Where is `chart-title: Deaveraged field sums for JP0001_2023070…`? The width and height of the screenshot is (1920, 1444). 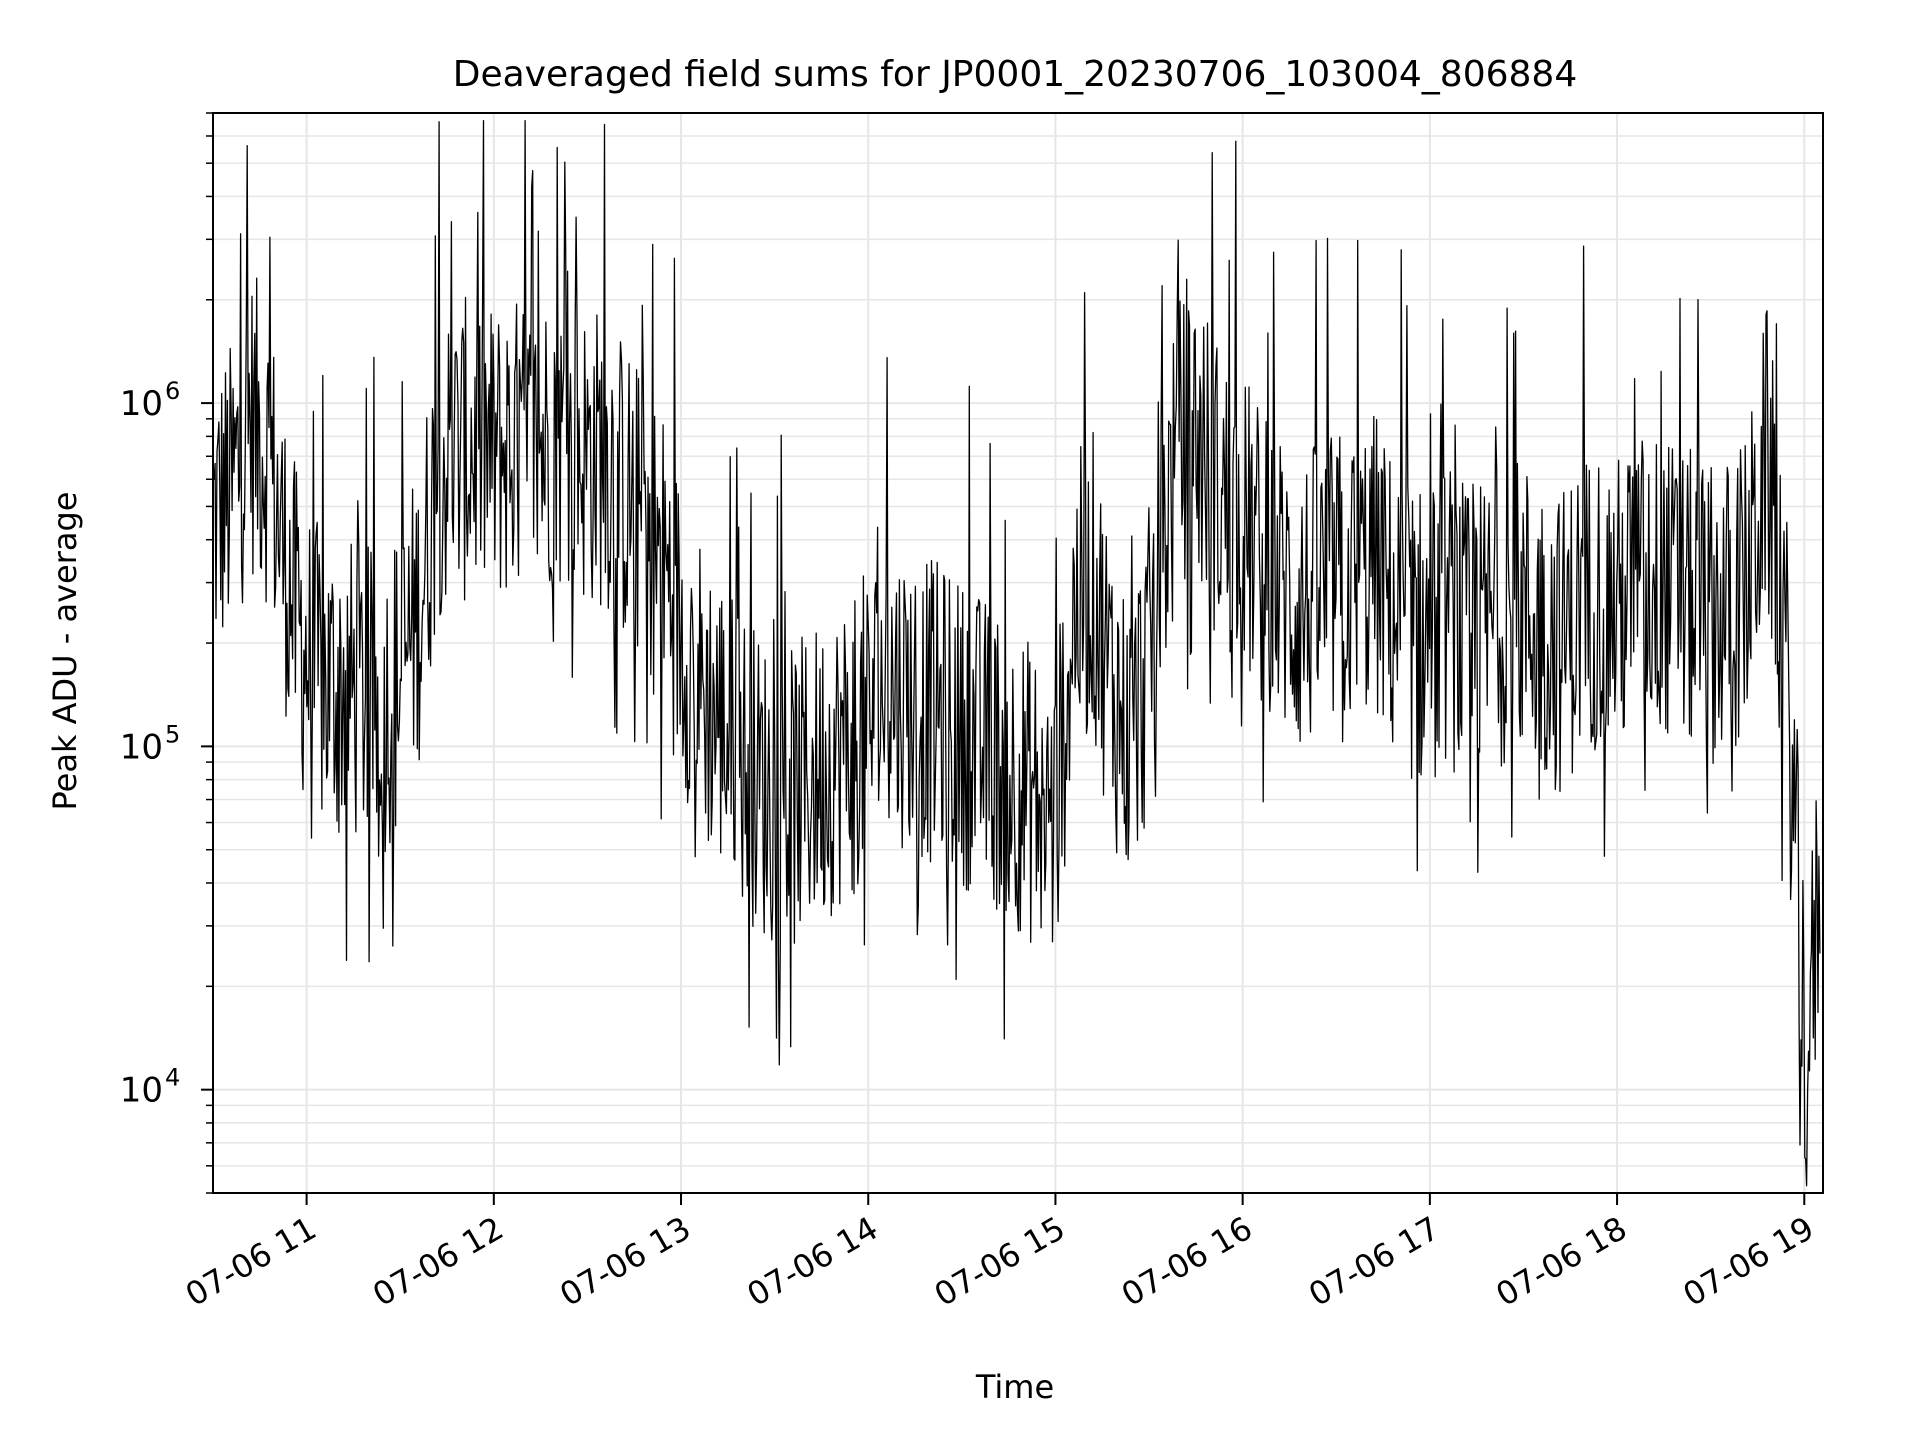
chart-title: Deaveraged field sums for JP0001_2023070… is located at coordinates (1015, 74).